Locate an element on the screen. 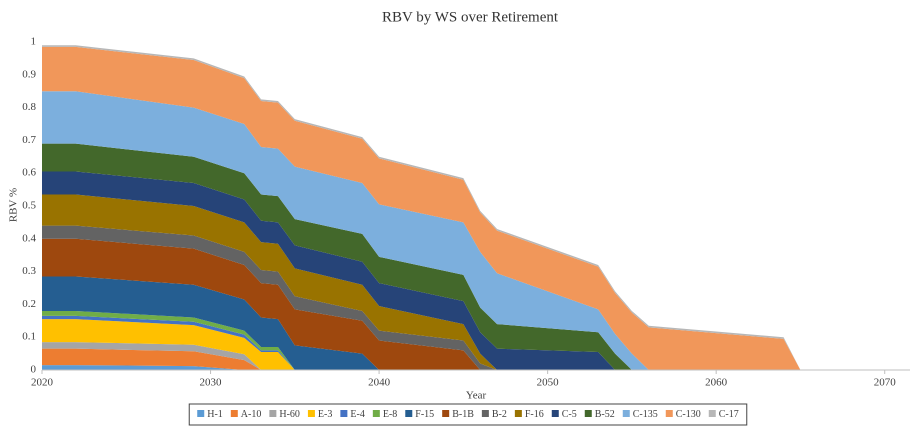 Image resolution: width=912 pixels, height=429 pixels. y-tick-label: 0.3 is located at coordinates (29, 271).